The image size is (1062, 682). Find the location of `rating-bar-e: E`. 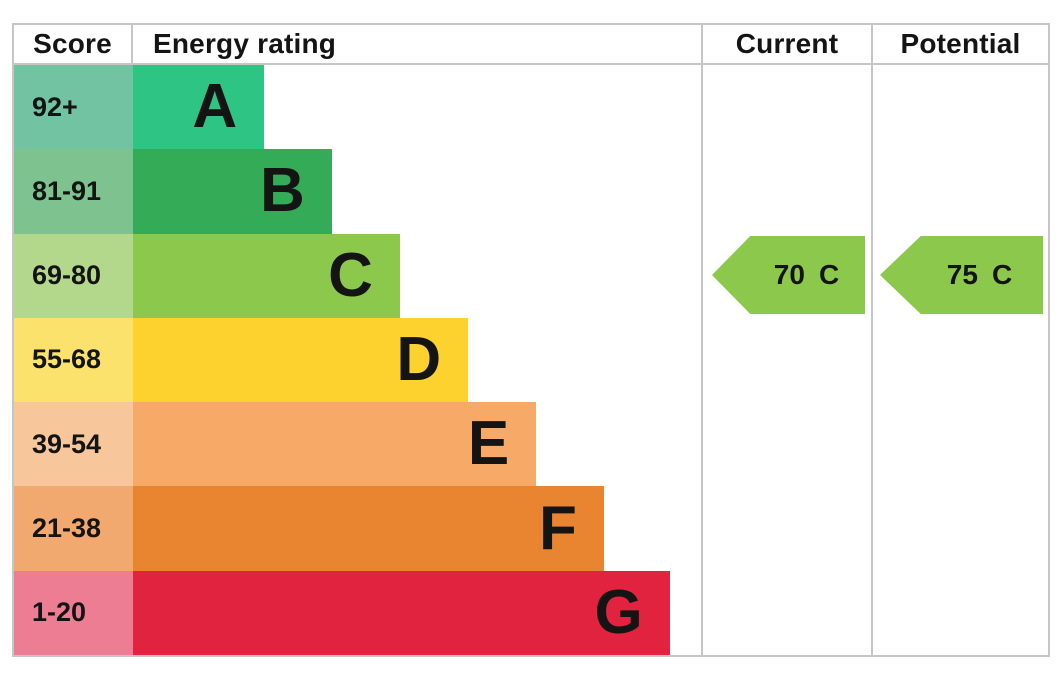

rating-bar-e: E is located at coordinates (335, 444).